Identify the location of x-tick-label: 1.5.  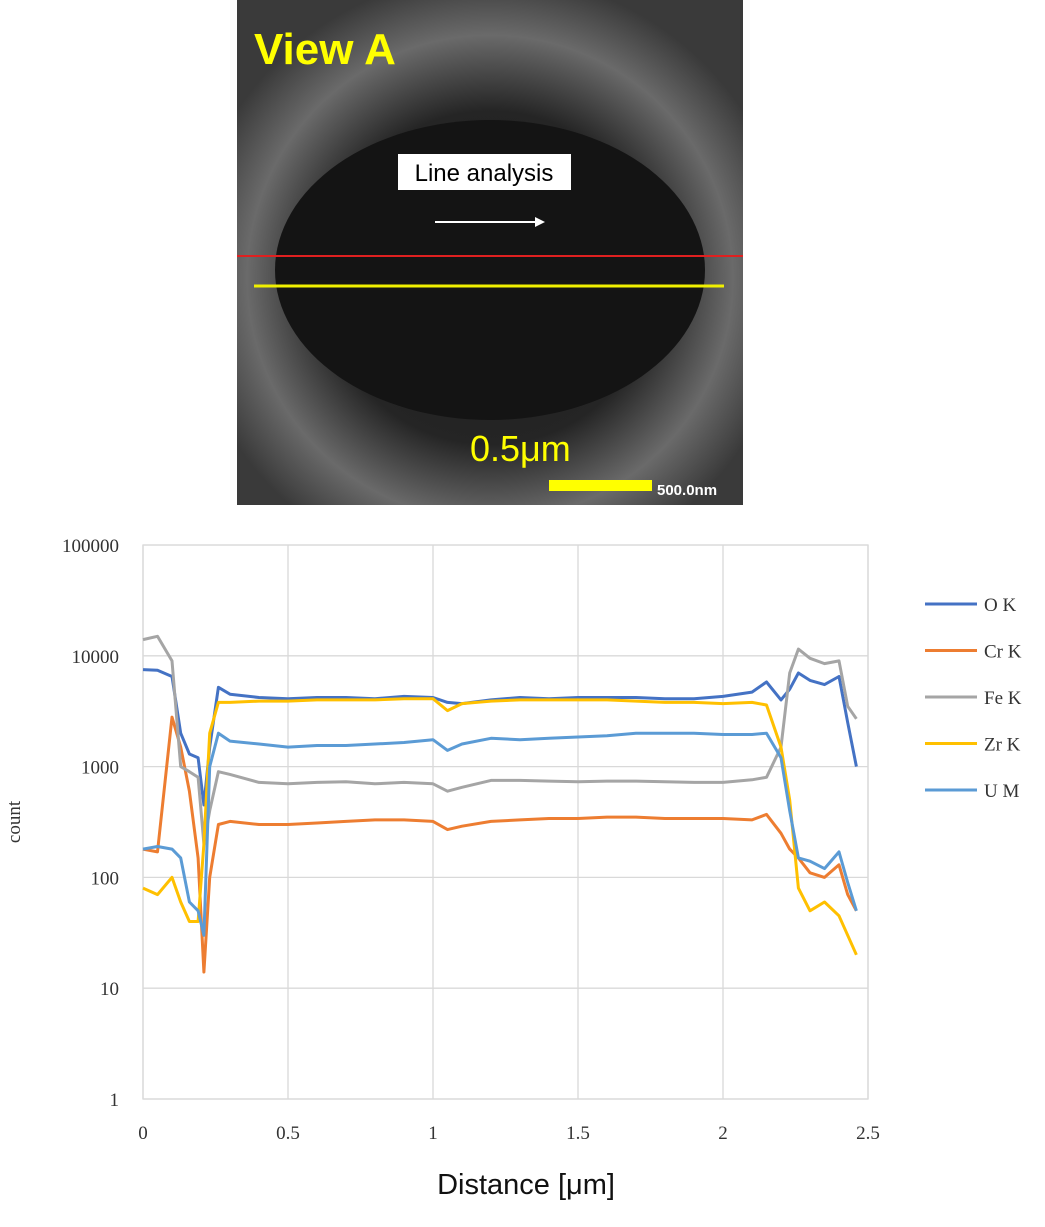
(578, 1133).